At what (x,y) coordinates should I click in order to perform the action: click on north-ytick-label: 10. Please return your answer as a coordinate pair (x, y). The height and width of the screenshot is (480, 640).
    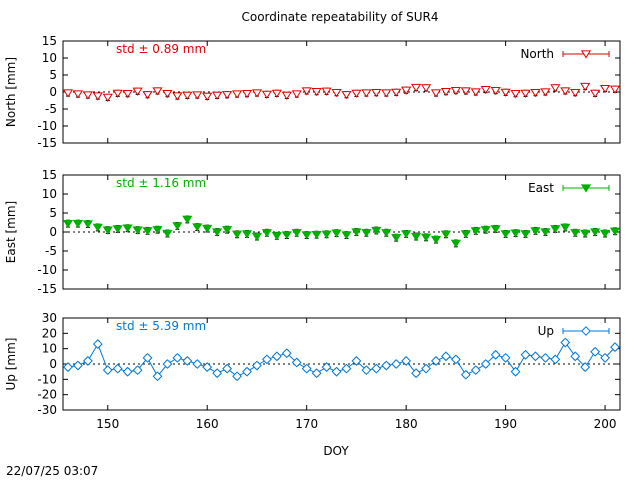
    Looking at the image, I should click on (49, 58).